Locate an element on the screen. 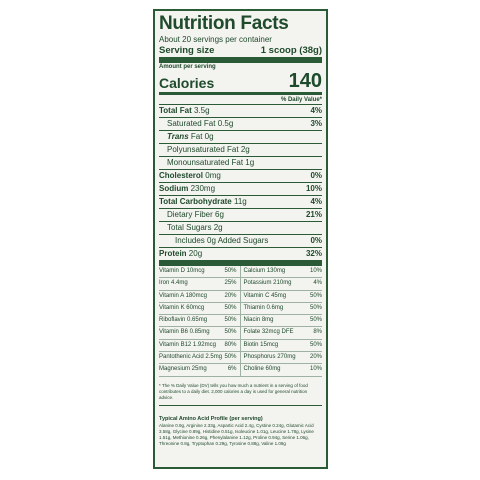 The image size is (480, 480). daily-value-header: % Daily Value* is located at coordinates (301, 100).